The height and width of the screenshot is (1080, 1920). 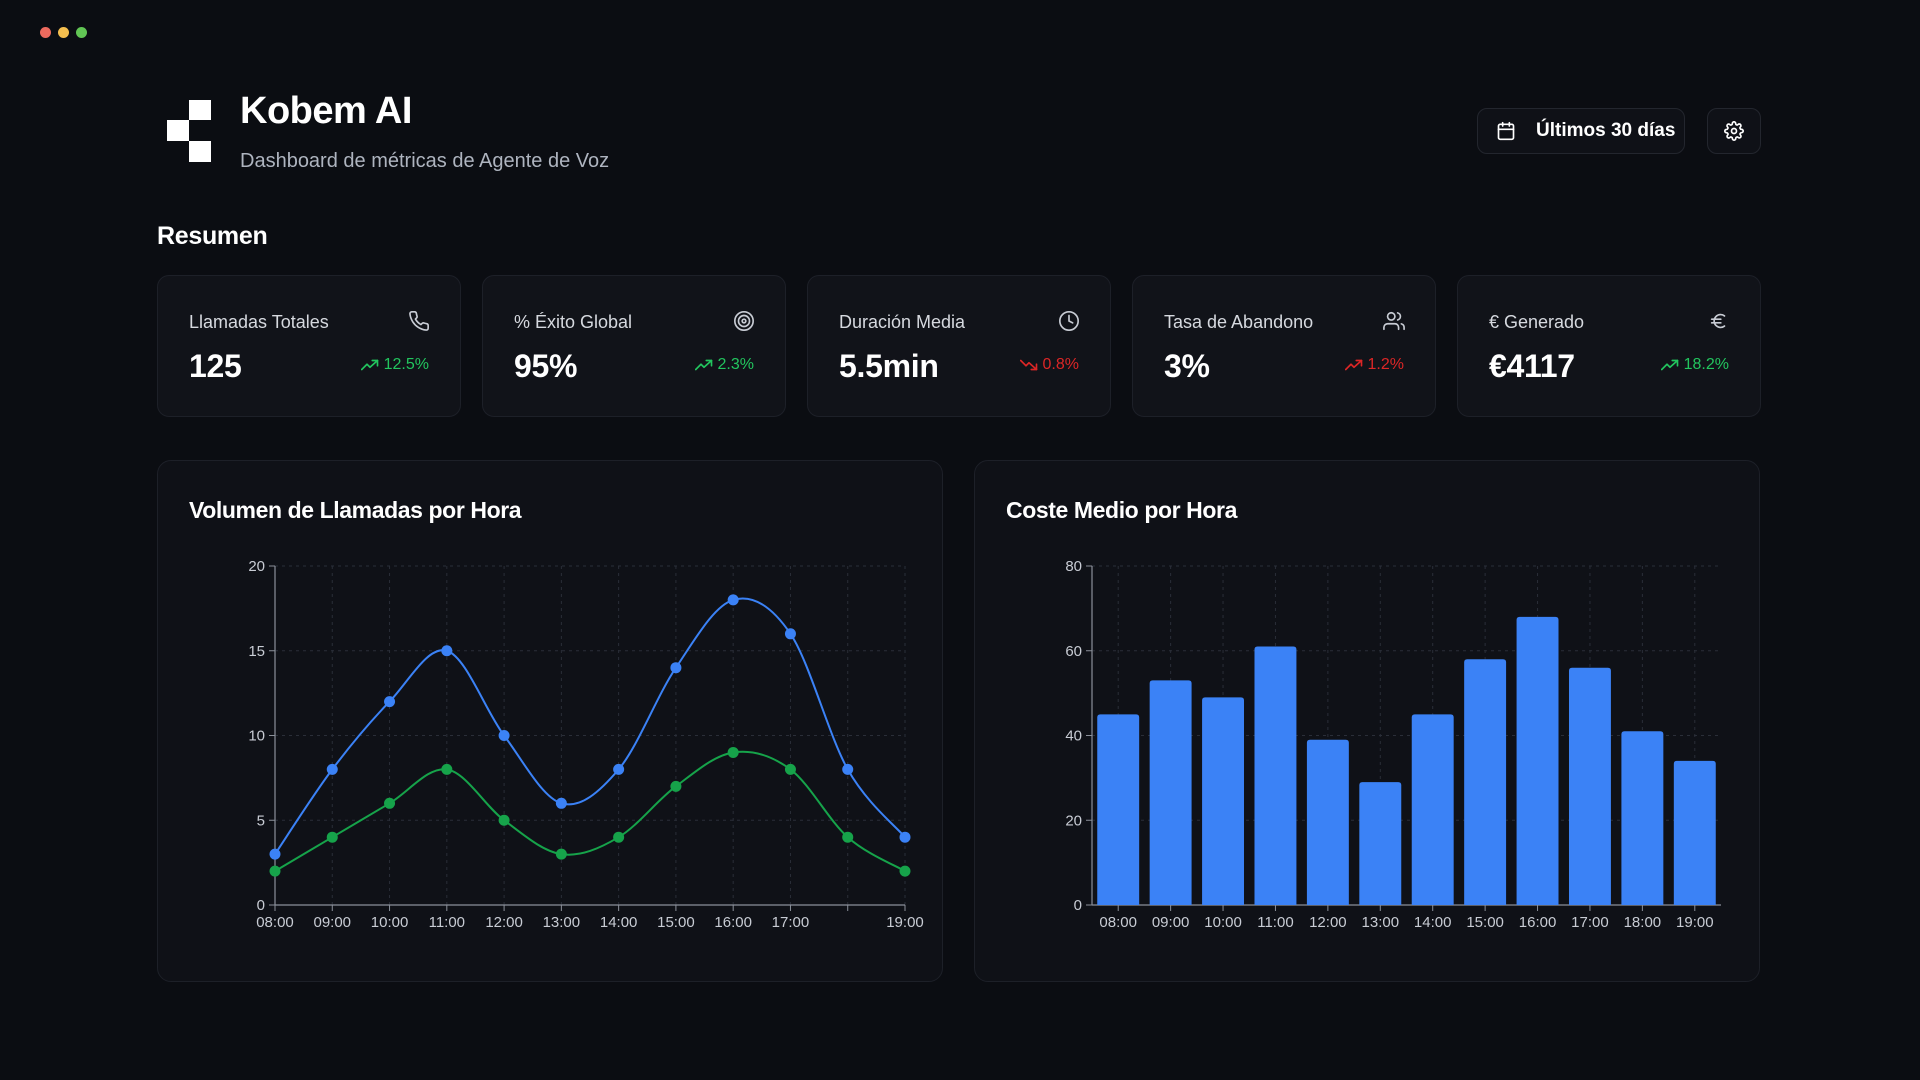 I want to click on date-range-button: Últimos 30 días, so click(x=1581, y=131).